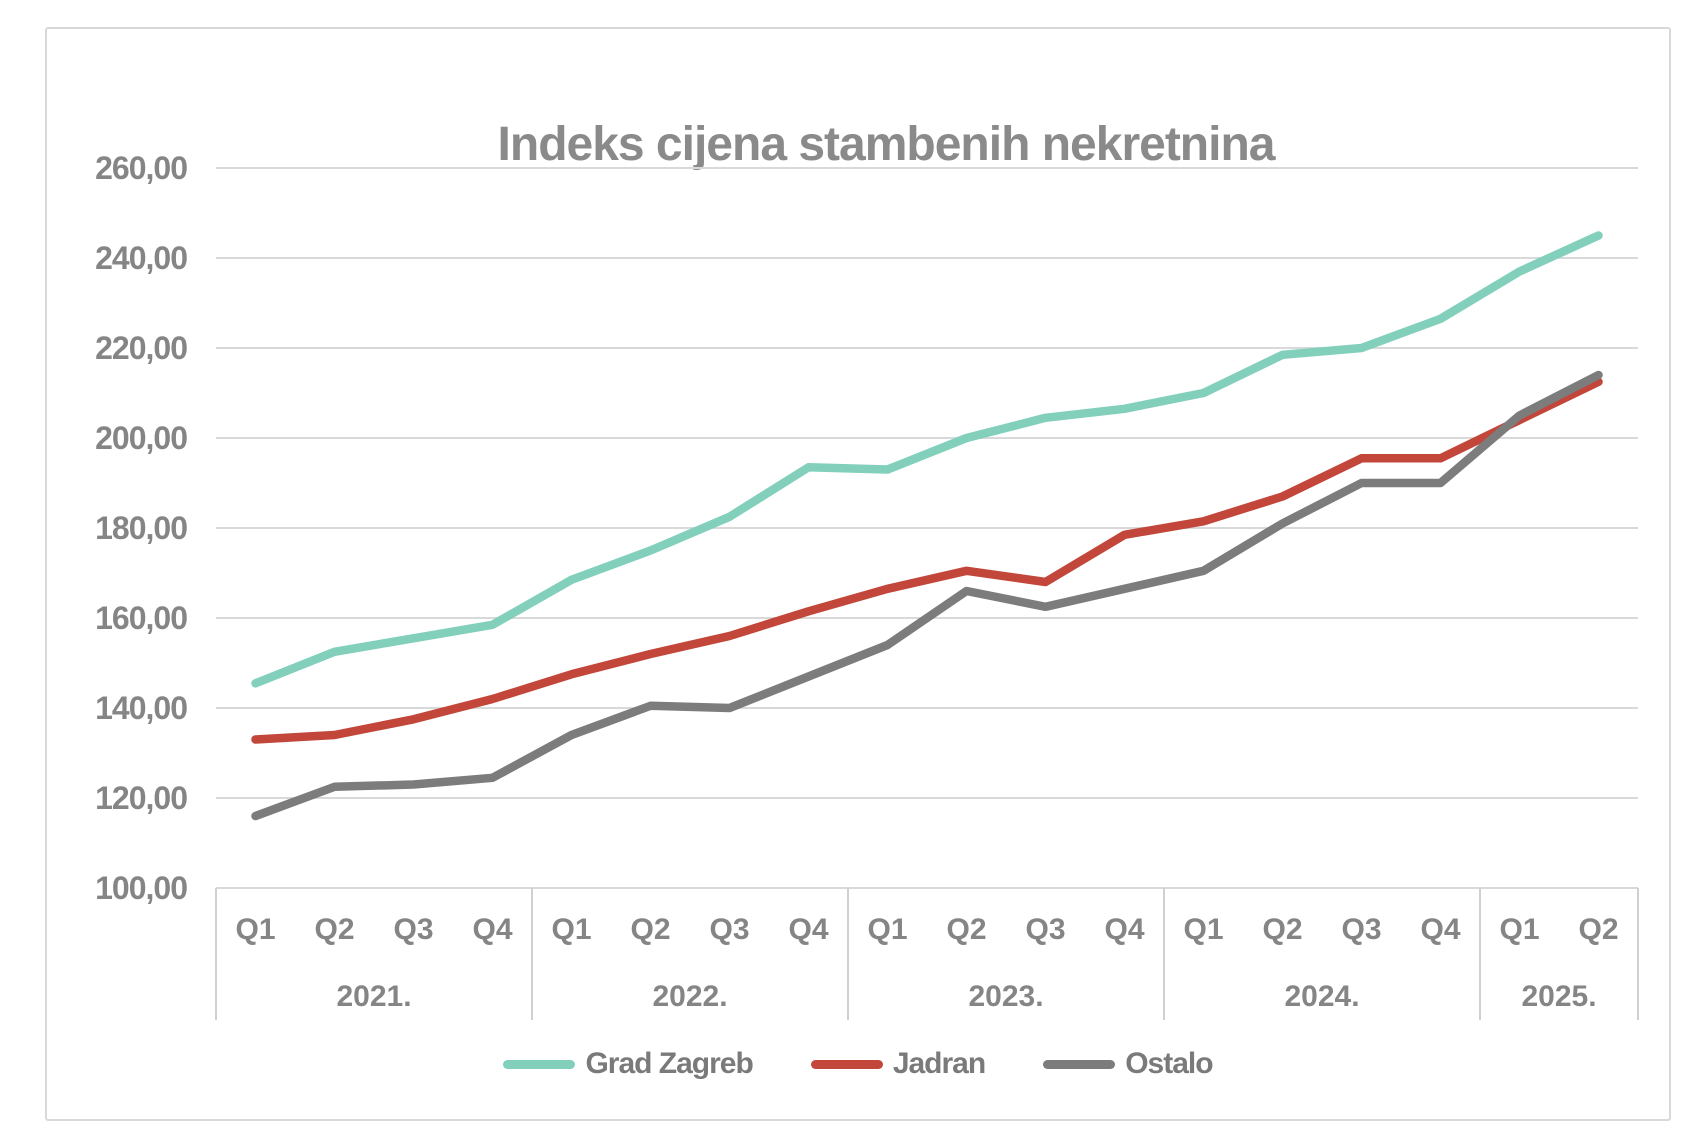 The image size is (1690, 1142). I want to click on year-label: 2024., so click(1322, 996).